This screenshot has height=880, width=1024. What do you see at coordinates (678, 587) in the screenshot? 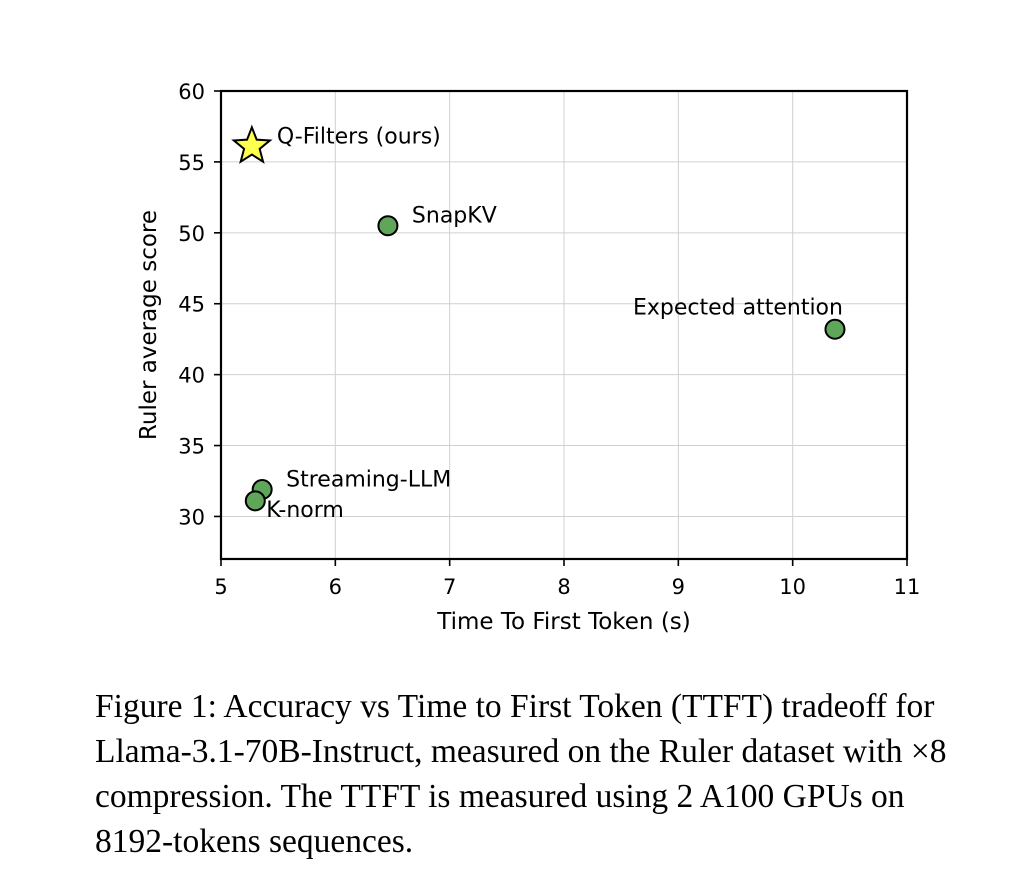
I see `x-tick-label: 9` at bounding box center [678, 587].